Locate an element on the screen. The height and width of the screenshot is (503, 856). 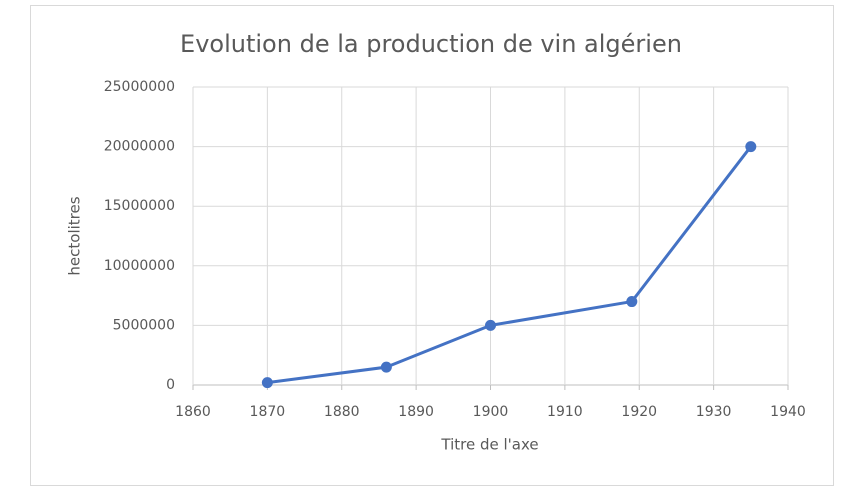
y-tick-label: 5000000 is located at coordinates (144, 325).